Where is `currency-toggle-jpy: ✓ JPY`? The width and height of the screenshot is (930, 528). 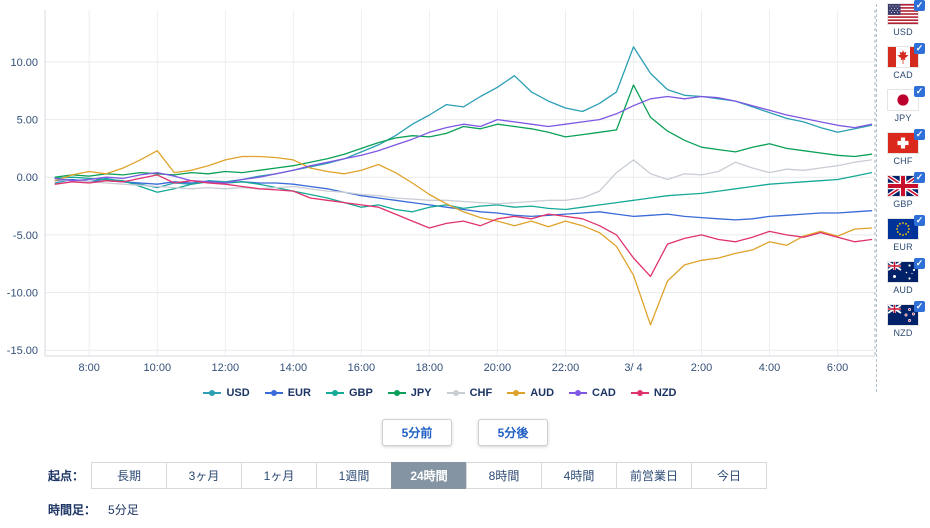
currency-toggle-jpy: ✓ JPY is located at coordinates (906, 104).